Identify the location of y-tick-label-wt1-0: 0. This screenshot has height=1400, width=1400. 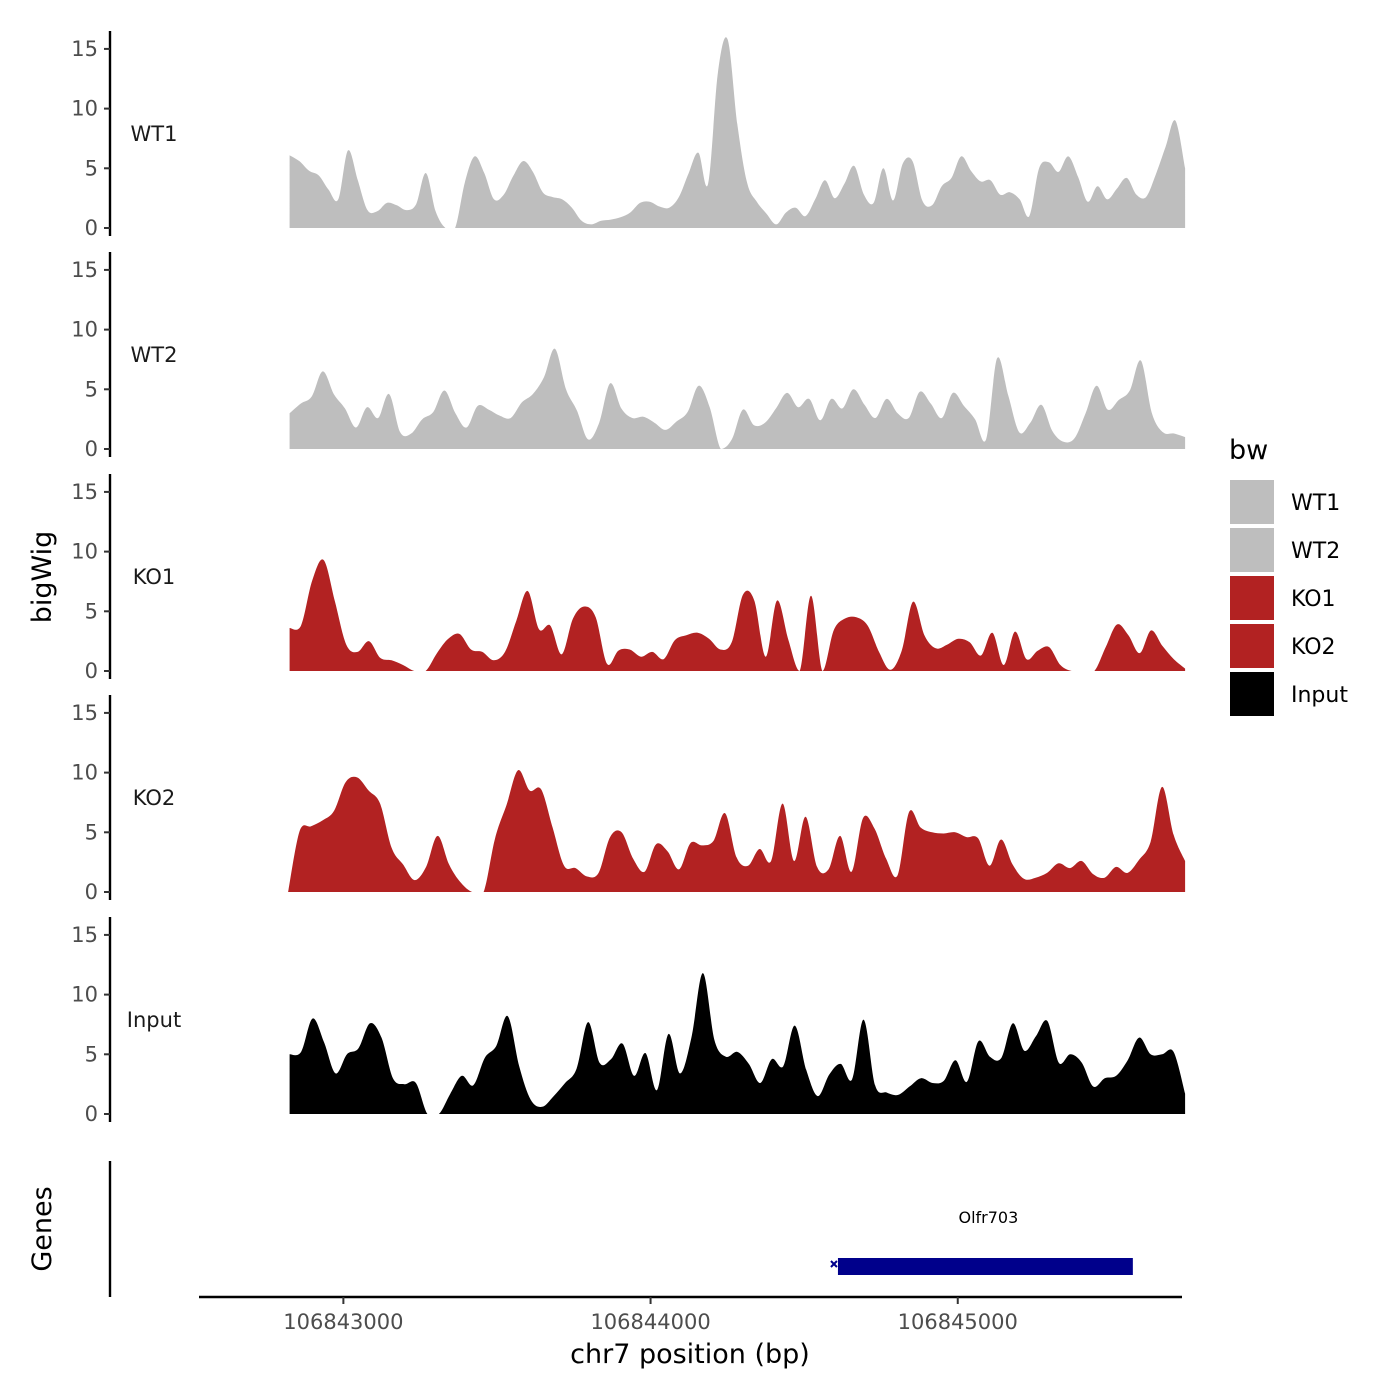
(91, 228).